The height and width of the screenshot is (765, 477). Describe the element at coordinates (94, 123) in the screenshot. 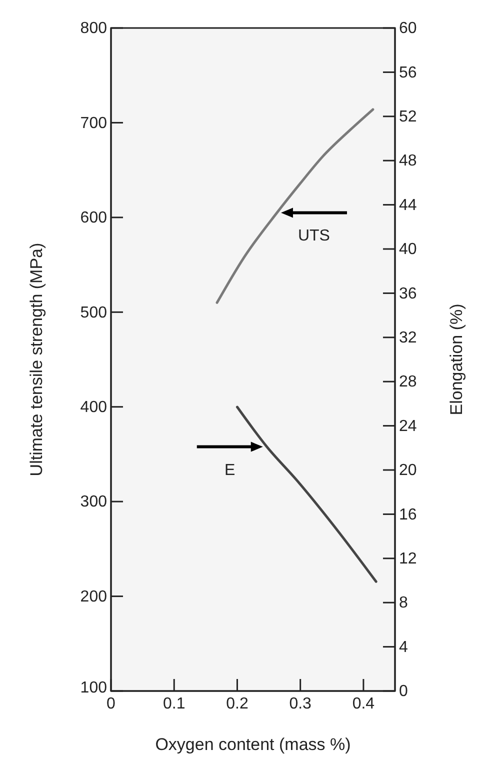

I see `y-tick-label: 700` at that location.